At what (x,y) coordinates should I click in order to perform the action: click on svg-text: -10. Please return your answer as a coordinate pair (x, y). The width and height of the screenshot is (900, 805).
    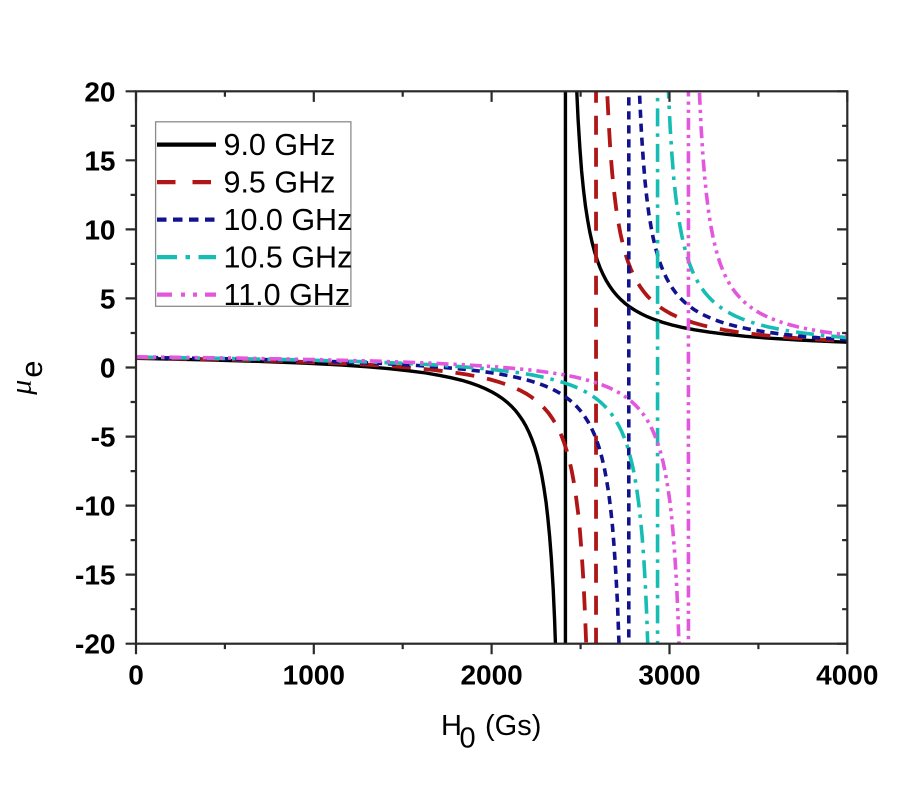
    Looking at the image, I should click on (95, 506).